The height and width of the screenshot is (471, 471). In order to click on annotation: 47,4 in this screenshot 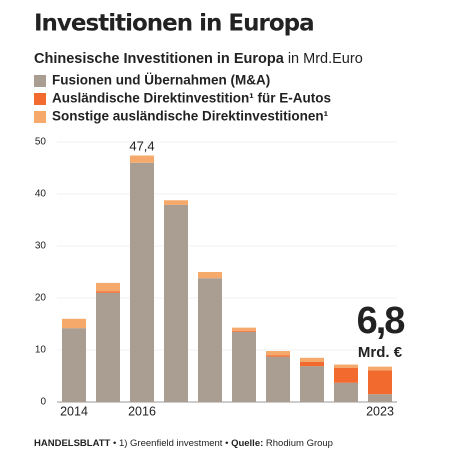, I will do `click(141, 145)`.